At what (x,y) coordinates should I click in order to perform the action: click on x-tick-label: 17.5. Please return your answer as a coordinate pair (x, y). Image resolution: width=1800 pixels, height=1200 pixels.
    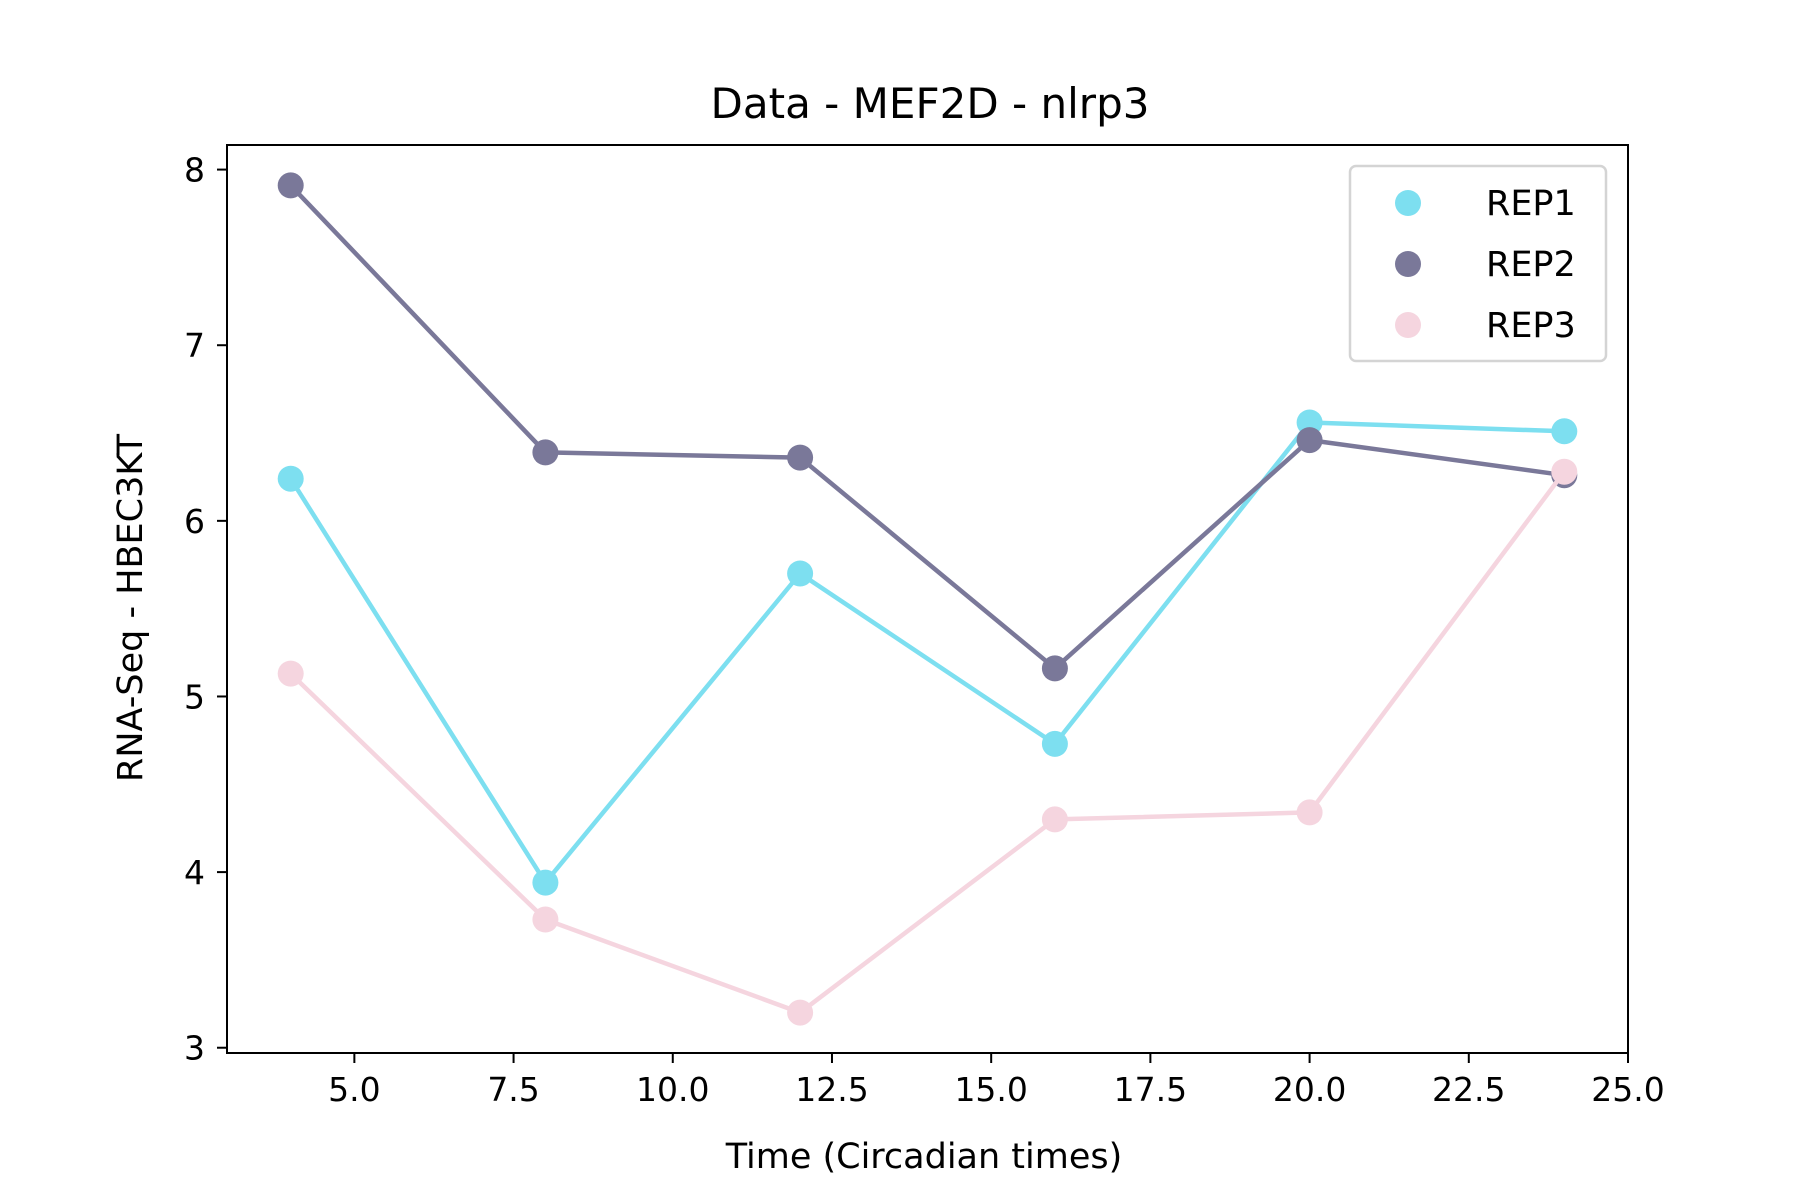
    Looking at the image, I should click on (1150, 1089).